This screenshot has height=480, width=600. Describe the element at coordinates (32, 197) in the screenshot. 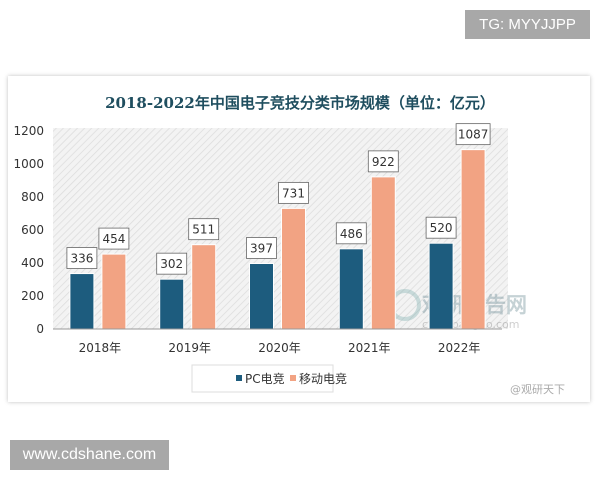

I see `y-tick-label: 800` at that location.